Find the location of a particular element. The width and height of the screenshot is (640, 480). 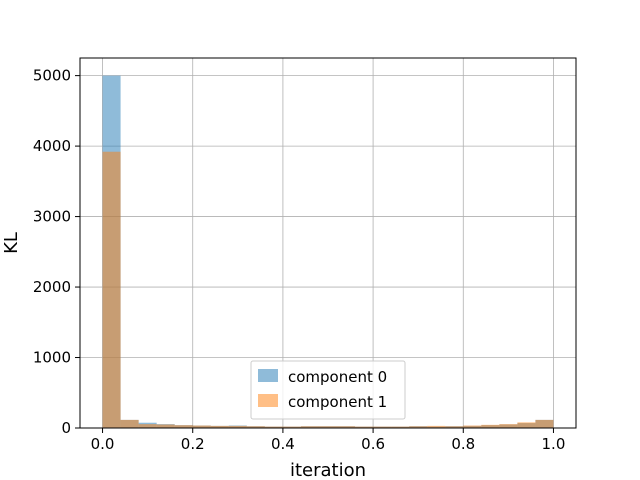

y-tick-label-3: 3000 is located at coordinates (52, 217).